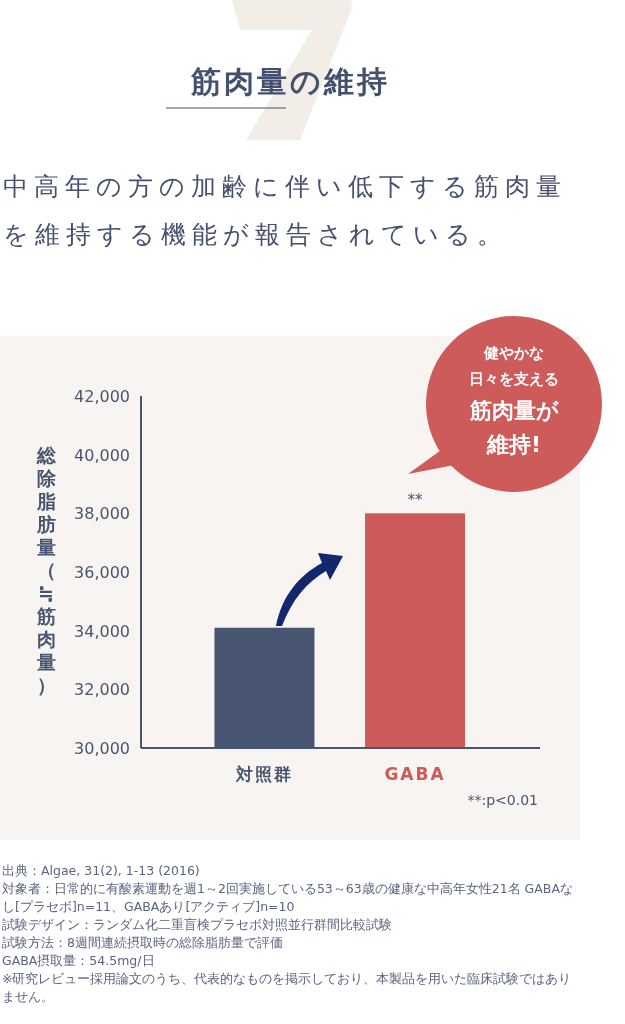 The height and width of the screenshot is (1024, 625). What do you see at coordinates (102, 455) in the screenshot?
I see `y-tick-label: 40,000` at bounding box center [102, 455].